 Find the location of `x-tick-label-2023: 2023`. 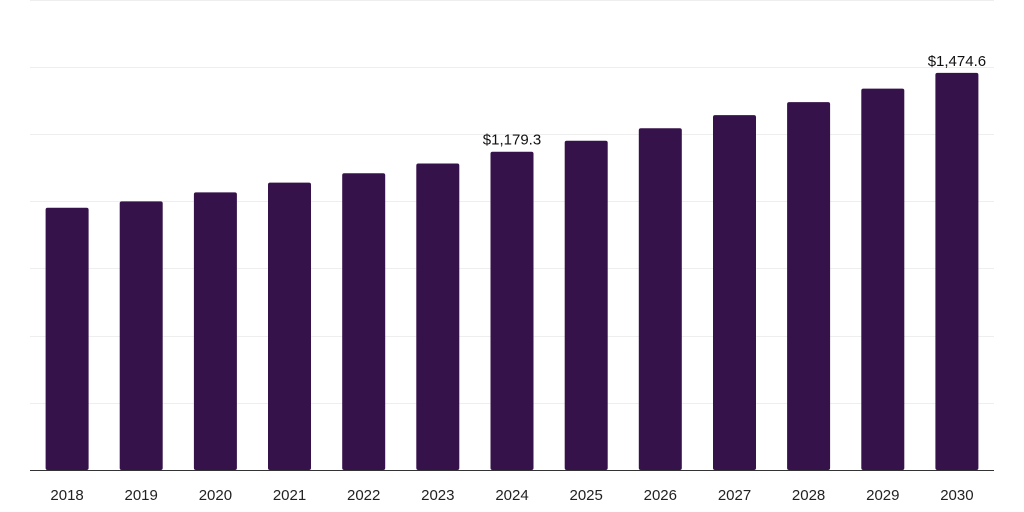

x-tick-label-2023: 2023 is located at coordinates (437, 495).